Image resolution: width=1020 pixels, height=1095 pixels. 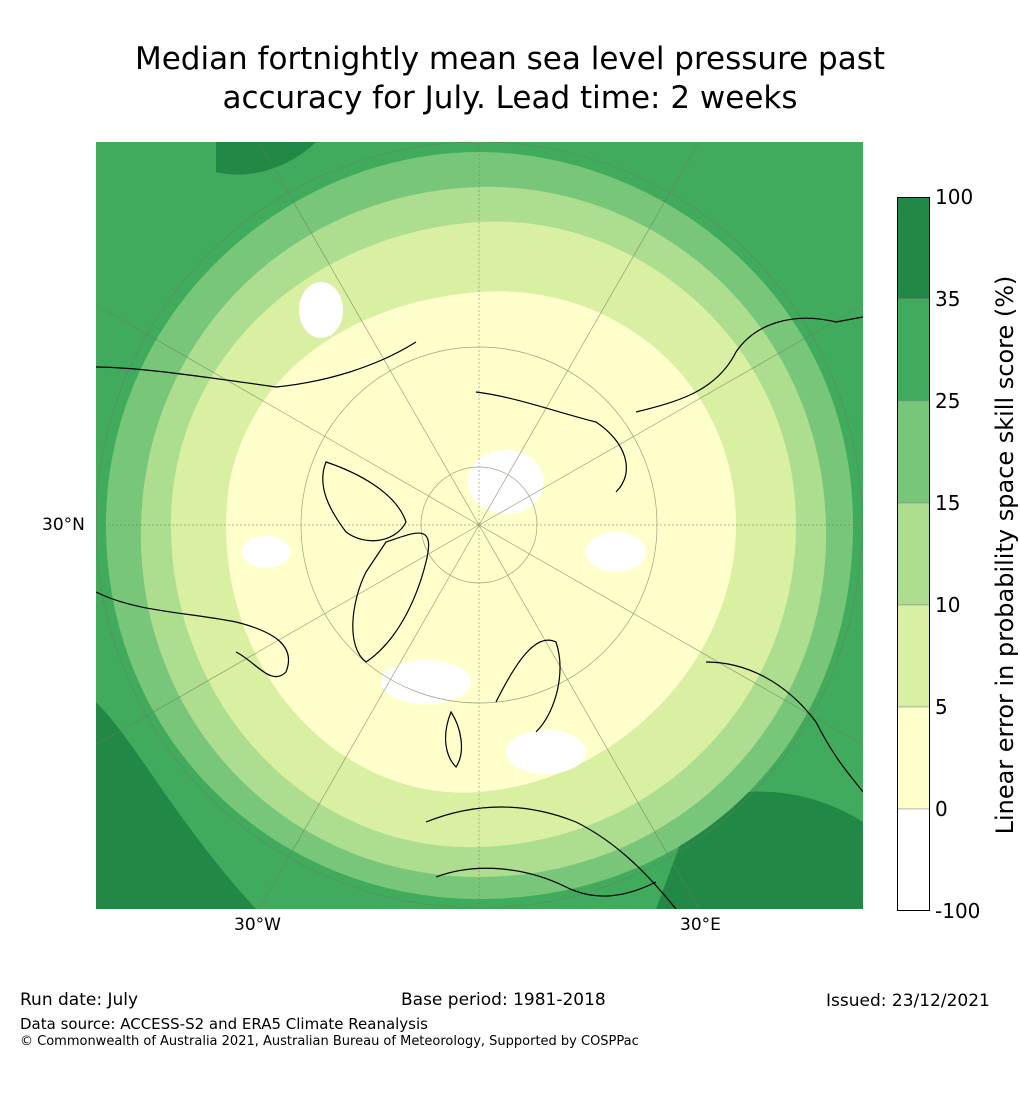 I want to click on lon-label-30e: 30°E, so click(x=700, y=925).